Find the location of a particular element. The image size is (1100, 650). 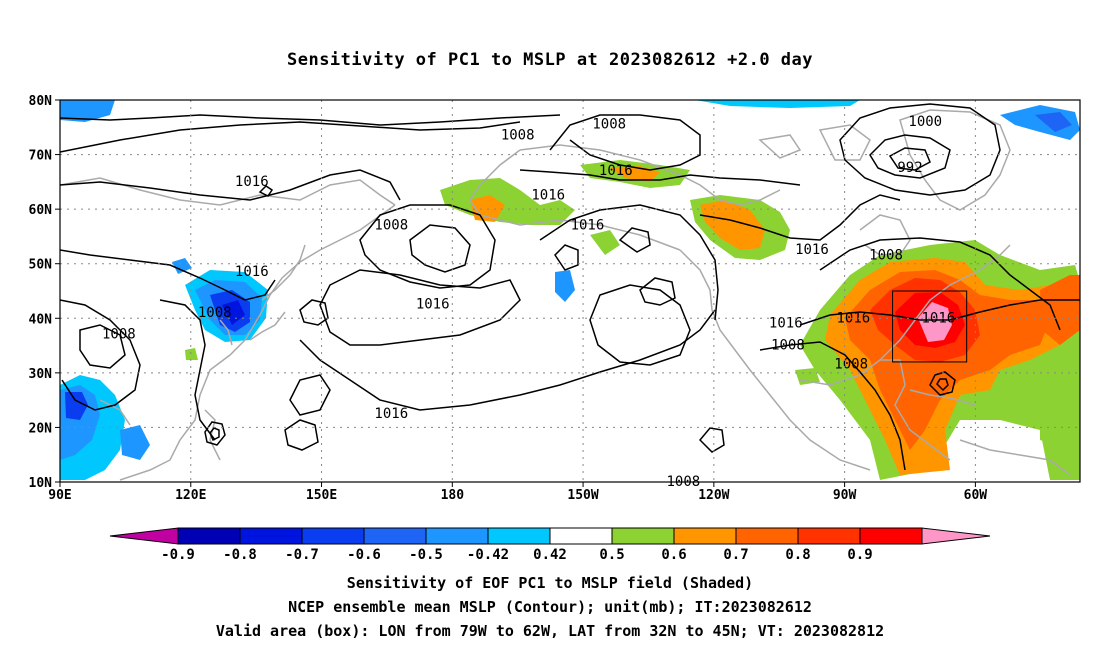

lon-label: 90W is located at coordinates (845, 495).